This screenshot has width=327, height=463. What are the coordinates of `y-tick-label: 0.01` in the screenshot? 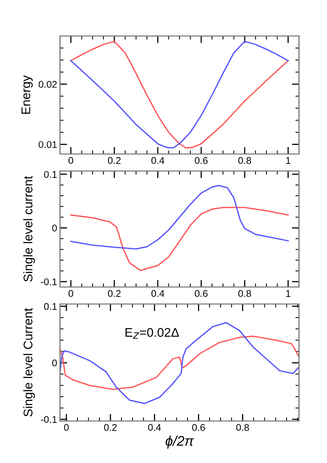 It's located at (47, 144).